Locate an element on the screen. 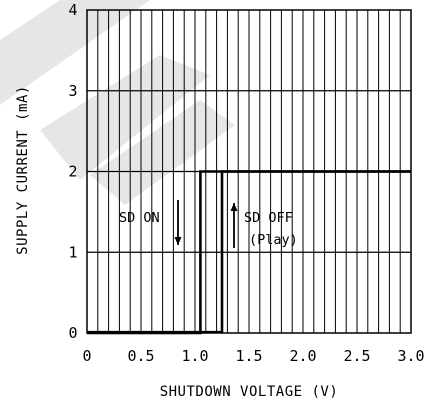  x-tick-label: 3.0 is located at coordinates (410, 356).